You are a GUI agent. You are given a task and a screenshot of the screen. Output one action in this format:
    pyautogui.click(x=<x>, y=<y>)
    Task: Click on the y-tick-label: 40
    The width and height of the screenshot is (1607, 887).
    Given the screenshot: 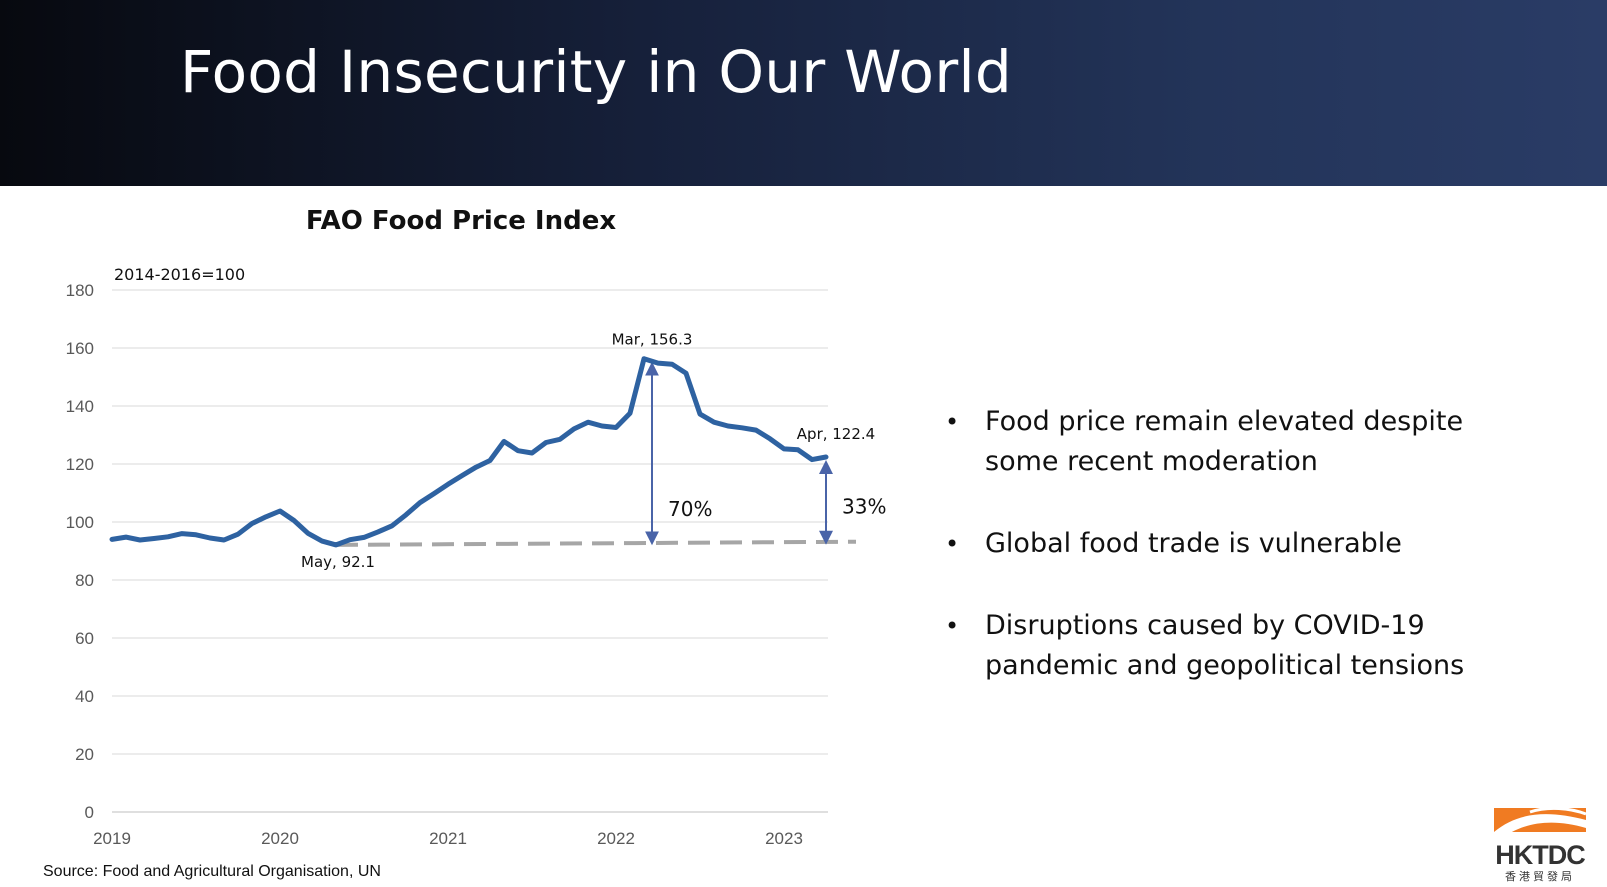 What is the action you would take?
    pyautogui.click(x=84, y=696)
    